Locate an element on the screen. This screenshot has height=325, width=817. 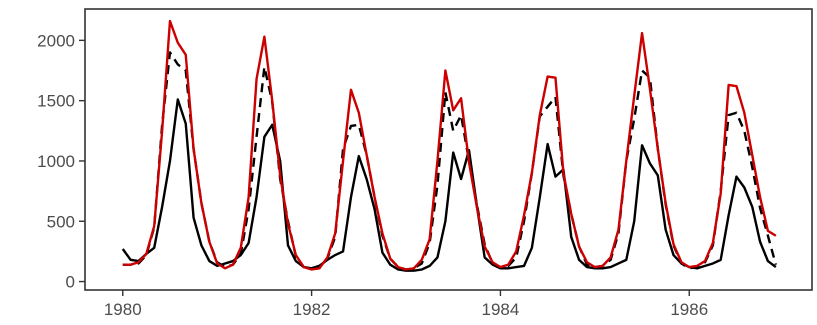
y-tick-label-0: 0 is located at coordinates (70, 282).